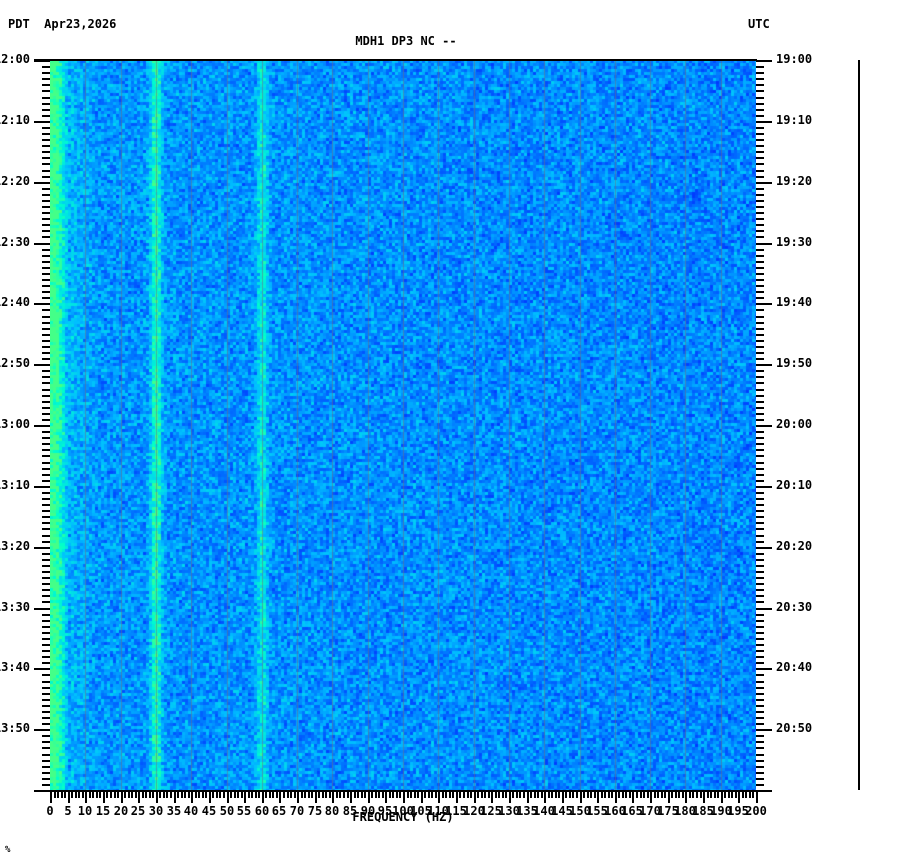 This screenshot has height=864, width=902. Describe the element at coordinates (15, 180) in the screenshot. I see `y-axis-left-label: 12:20` at that location.